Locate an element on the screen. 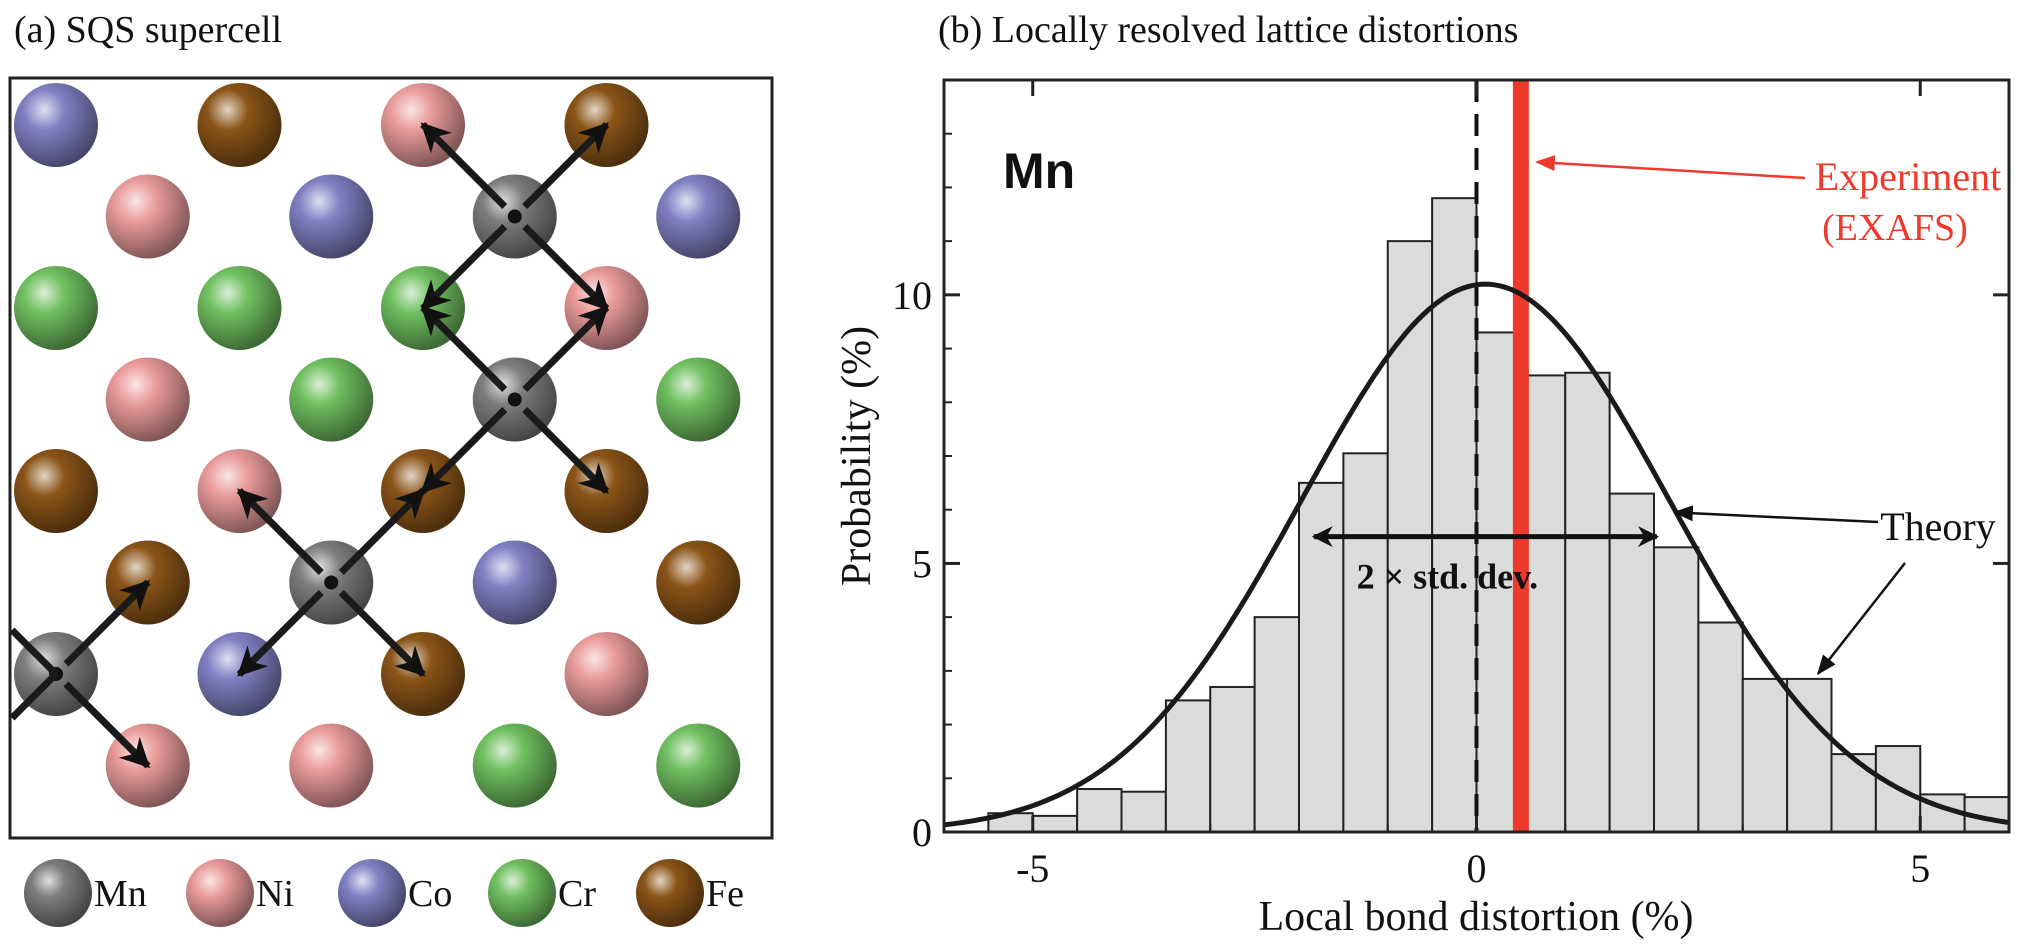 The height and width of the screenshot is (947, 2021). legend-label-co: Co is located at coordinates (430, 894).